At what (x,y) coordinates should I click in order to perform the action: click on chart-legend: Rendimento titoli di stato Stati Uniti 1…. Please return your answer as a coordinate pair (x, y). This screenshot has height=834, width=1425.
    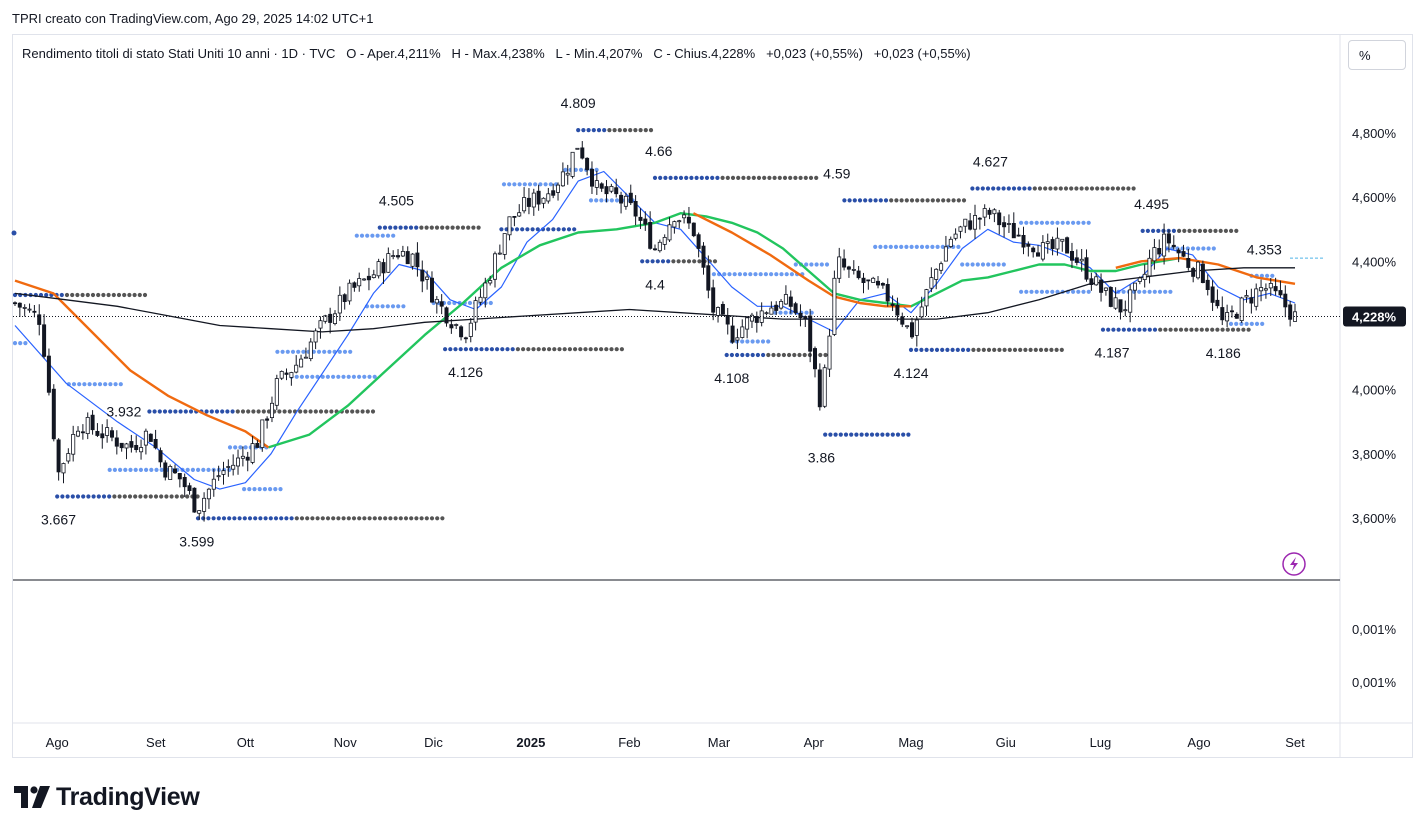
    Looking at the image, I should click on (496, 53).